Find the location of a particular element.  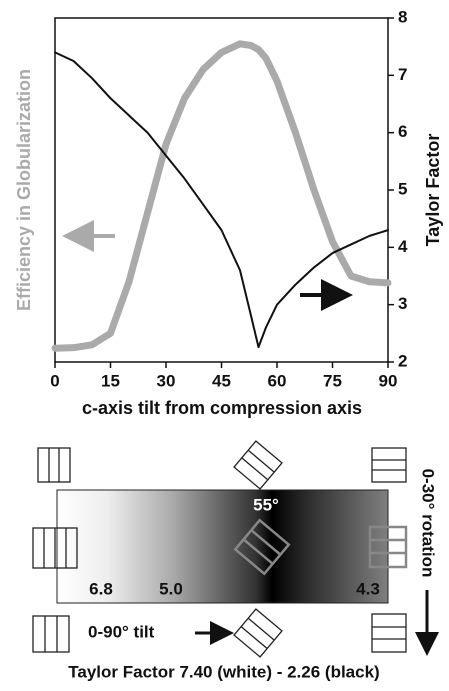

y2-tick-label: 4 is located at coordinates (403, 246).